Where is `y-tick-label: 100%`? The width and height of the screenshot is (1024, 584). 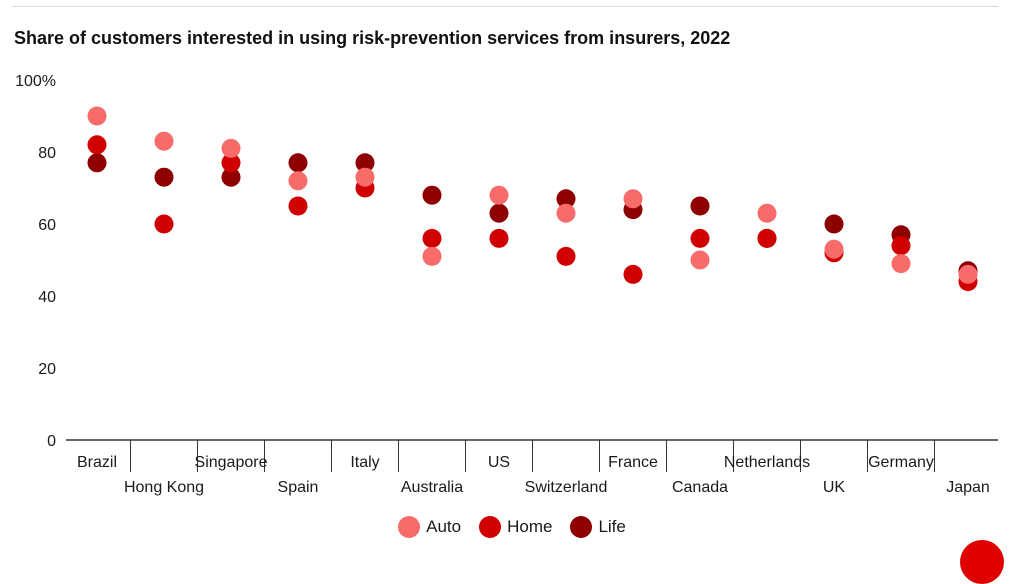 y-tick-label: 100% is located at coordinates (35, 81).